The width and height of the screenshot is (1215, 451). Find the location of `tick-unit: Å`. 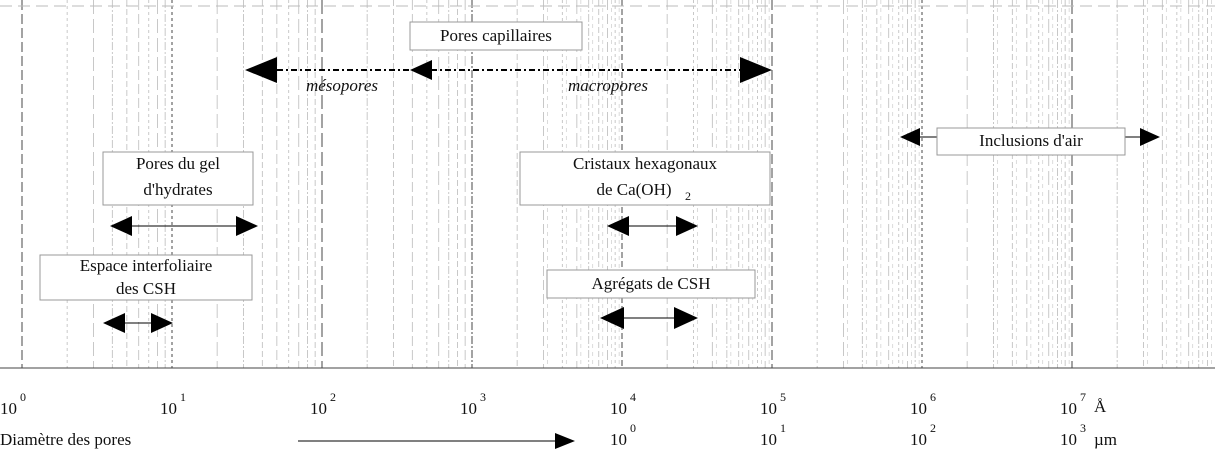

tick-unit: Å is located at coordinates (1100, 406).